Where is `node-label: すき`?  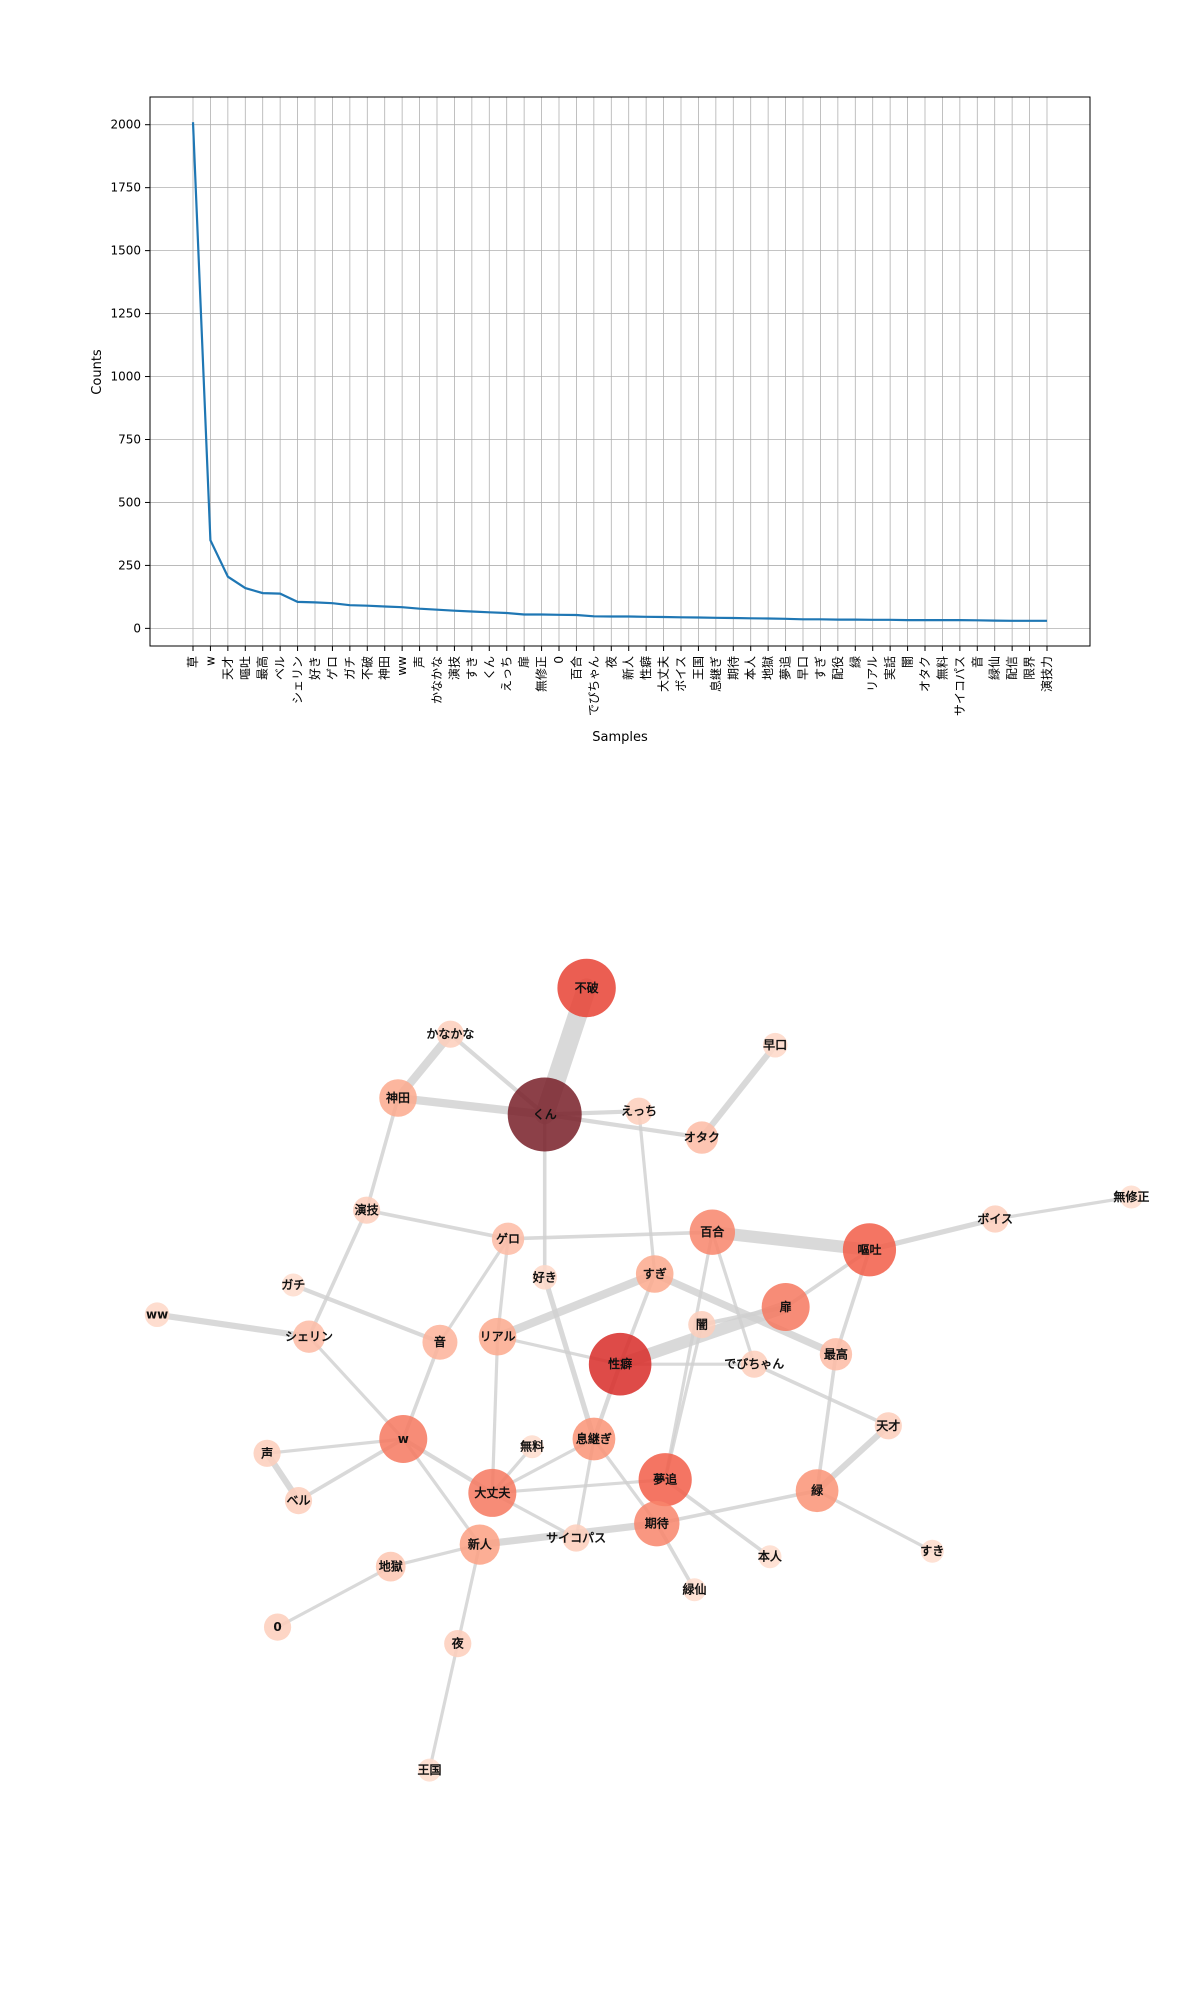 node-label: すき is located at coordinates (932, 1551).